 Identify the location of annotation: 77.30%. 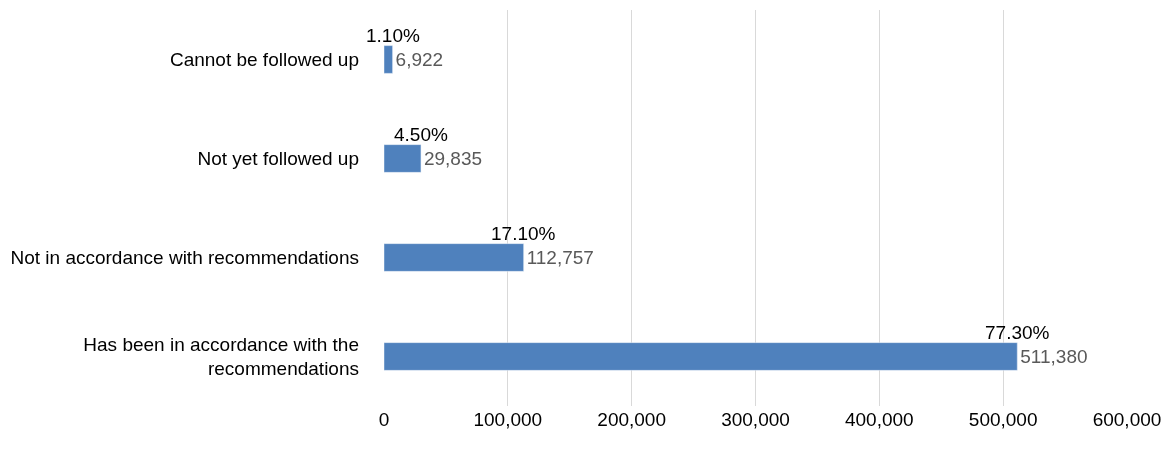
(1017, 332).